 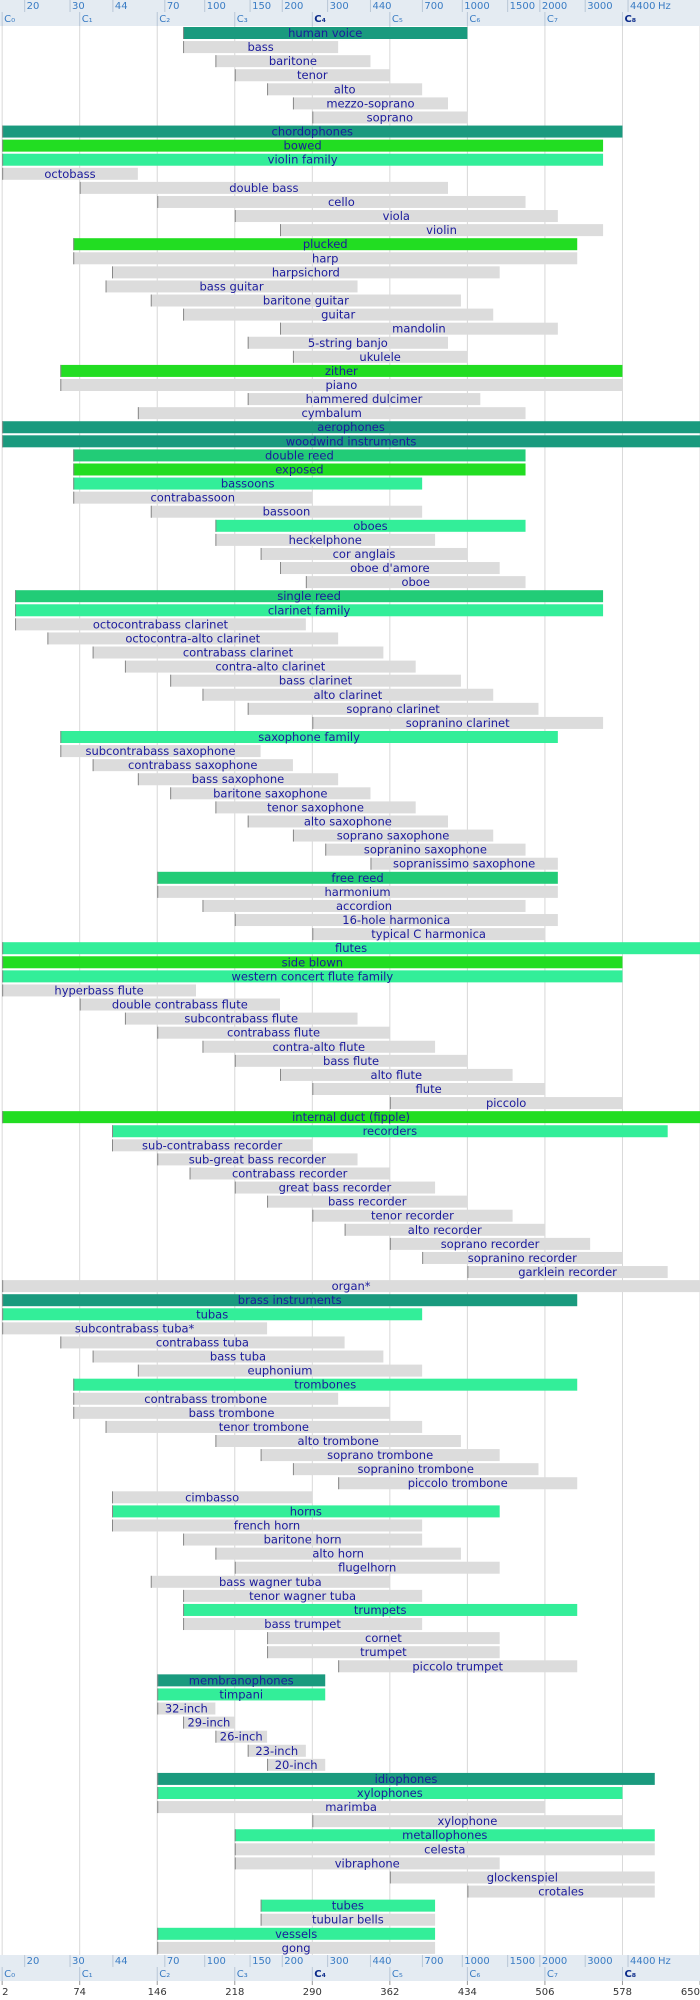 I want to click on bar-label: 29-inch, so click(x=208, y=1723).